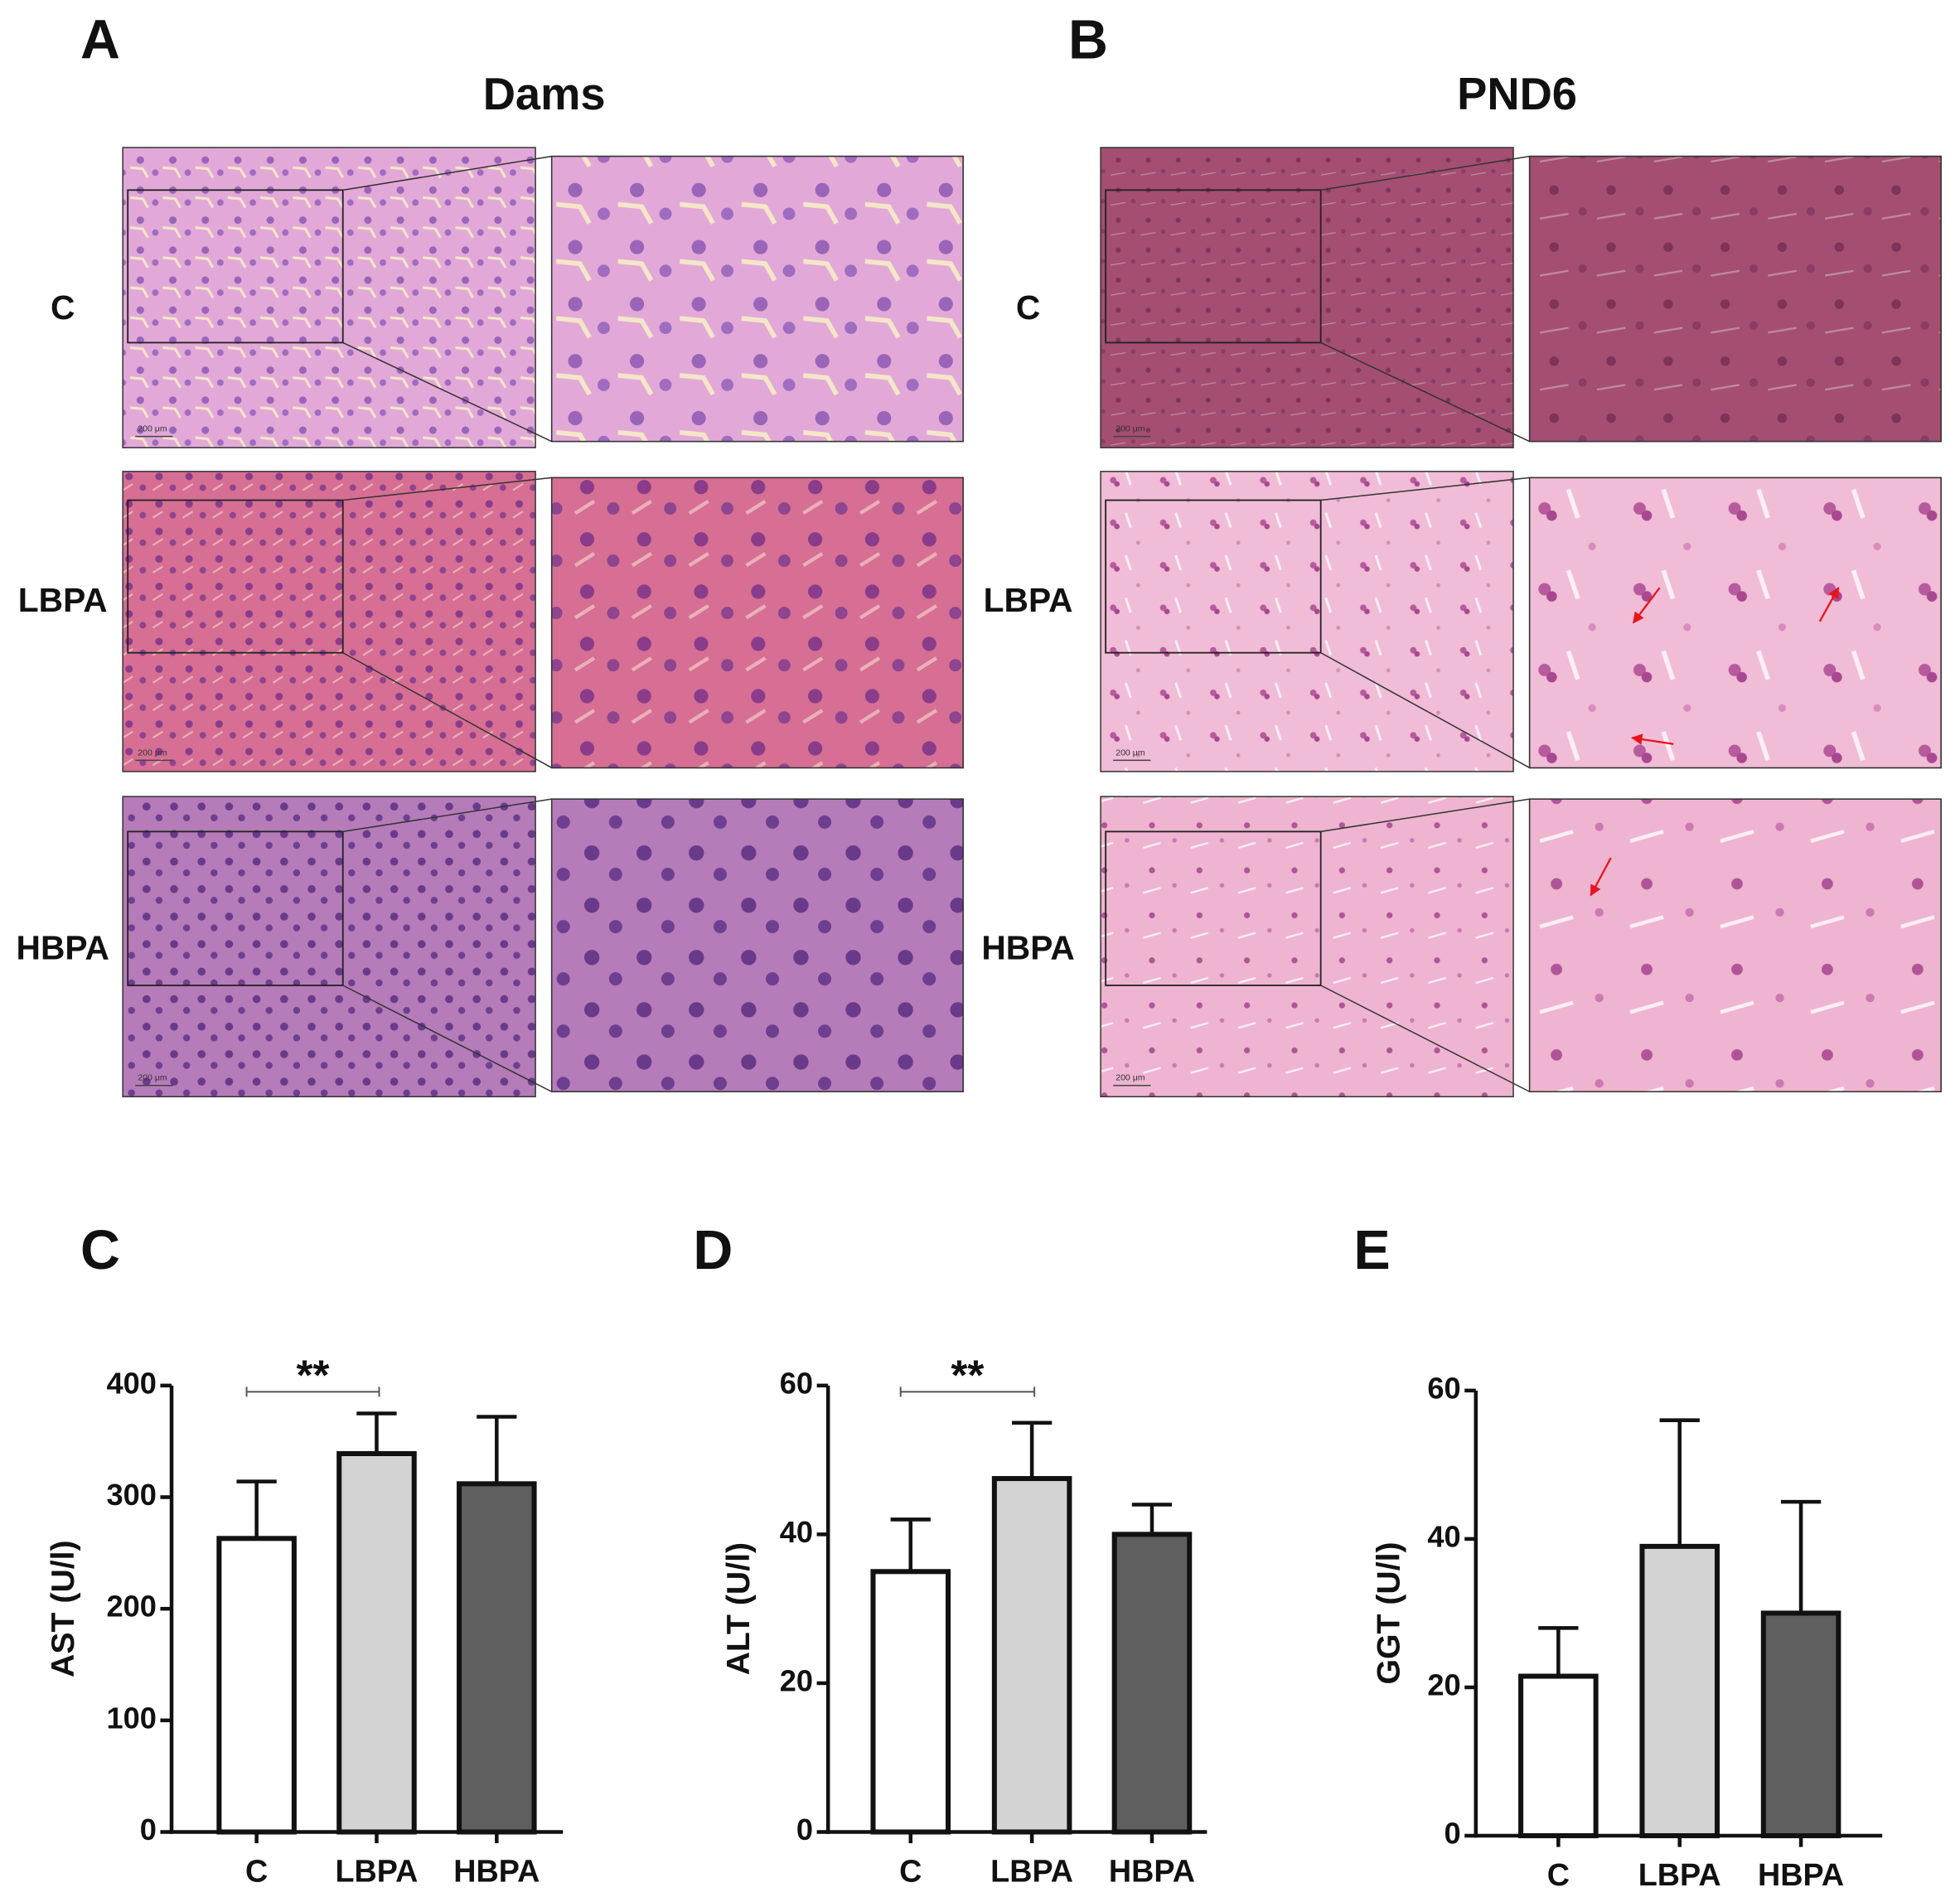 Image resolution: width=1960 pixels, height=1902 pixels. What do you see at coordinates (131, 1718) in the screenshot?
I see `y-tick-label: 100` at bounding box center [131, 1718].